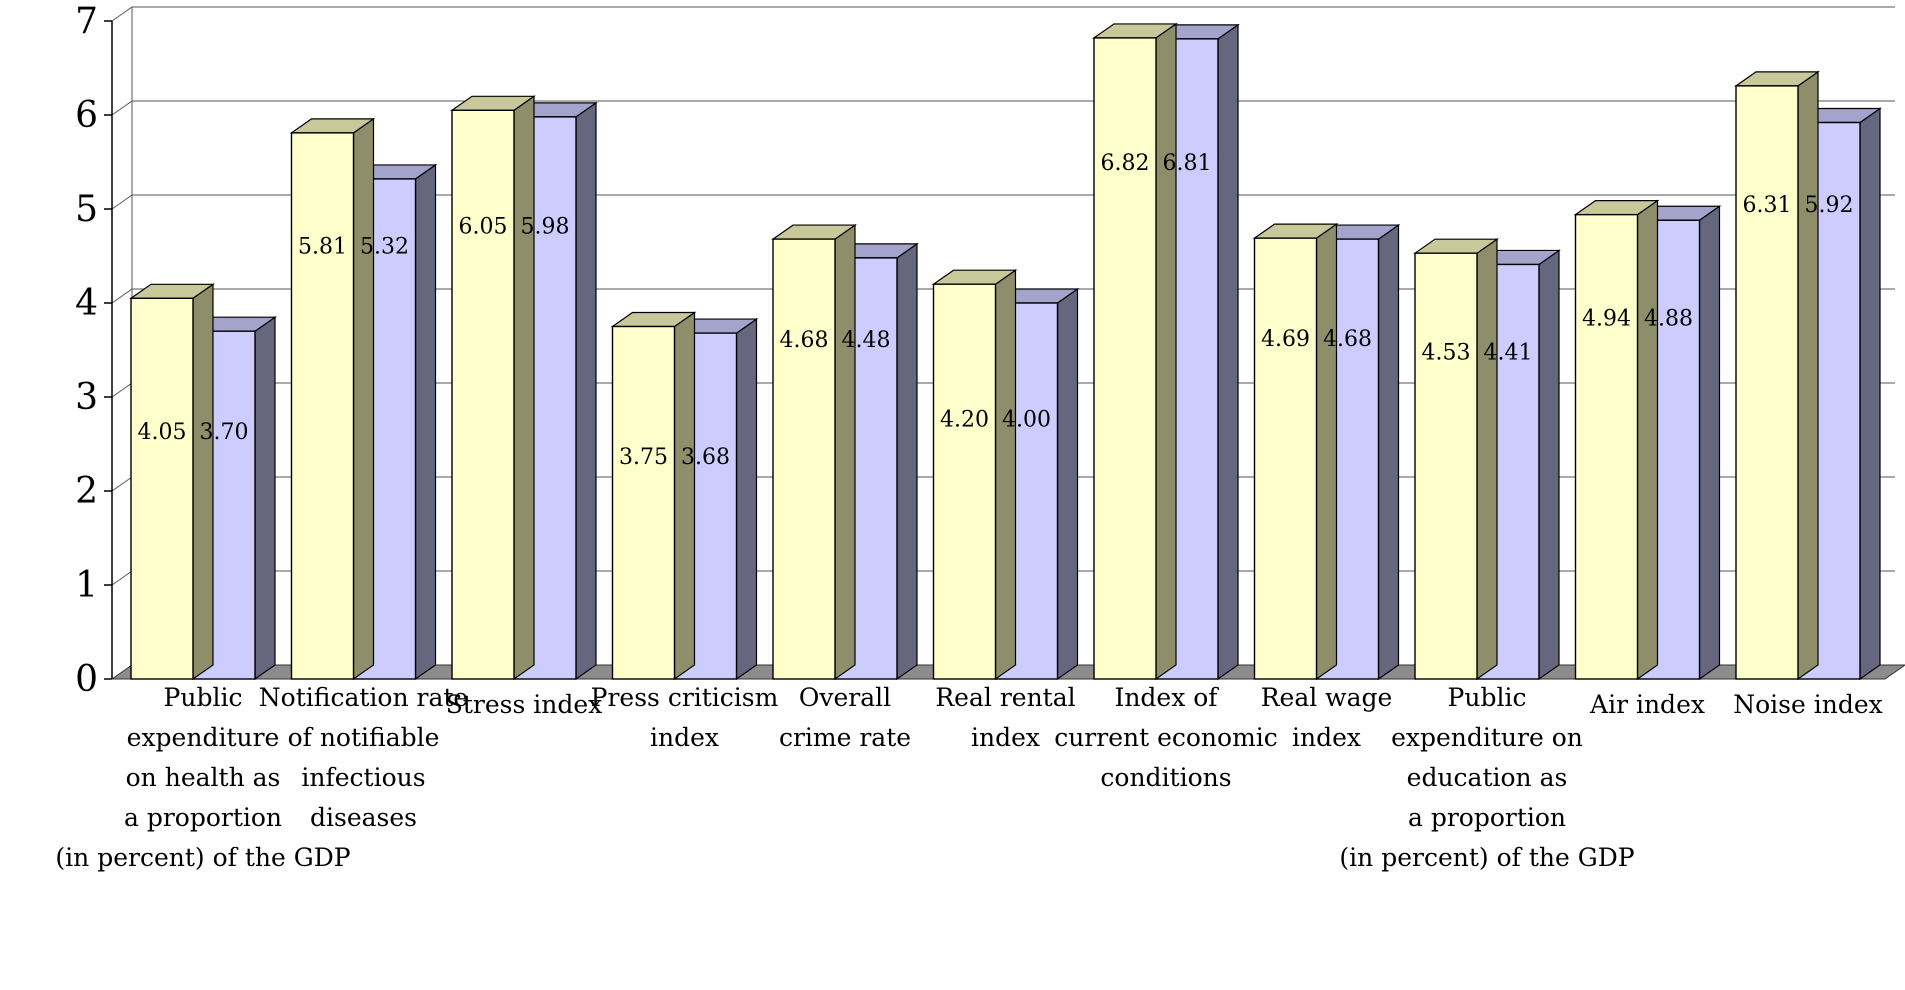  I want to click on y-axis: 0 1 2 3 4 5 6 7, so click(104, 350).